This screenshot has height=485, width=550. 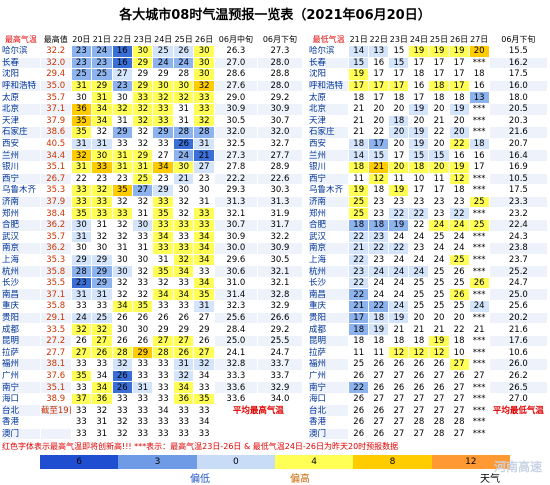 What do you see at coordinates (21, 248) in the screenshot?
I see `city: 南京` at bounding box center [21, 248].